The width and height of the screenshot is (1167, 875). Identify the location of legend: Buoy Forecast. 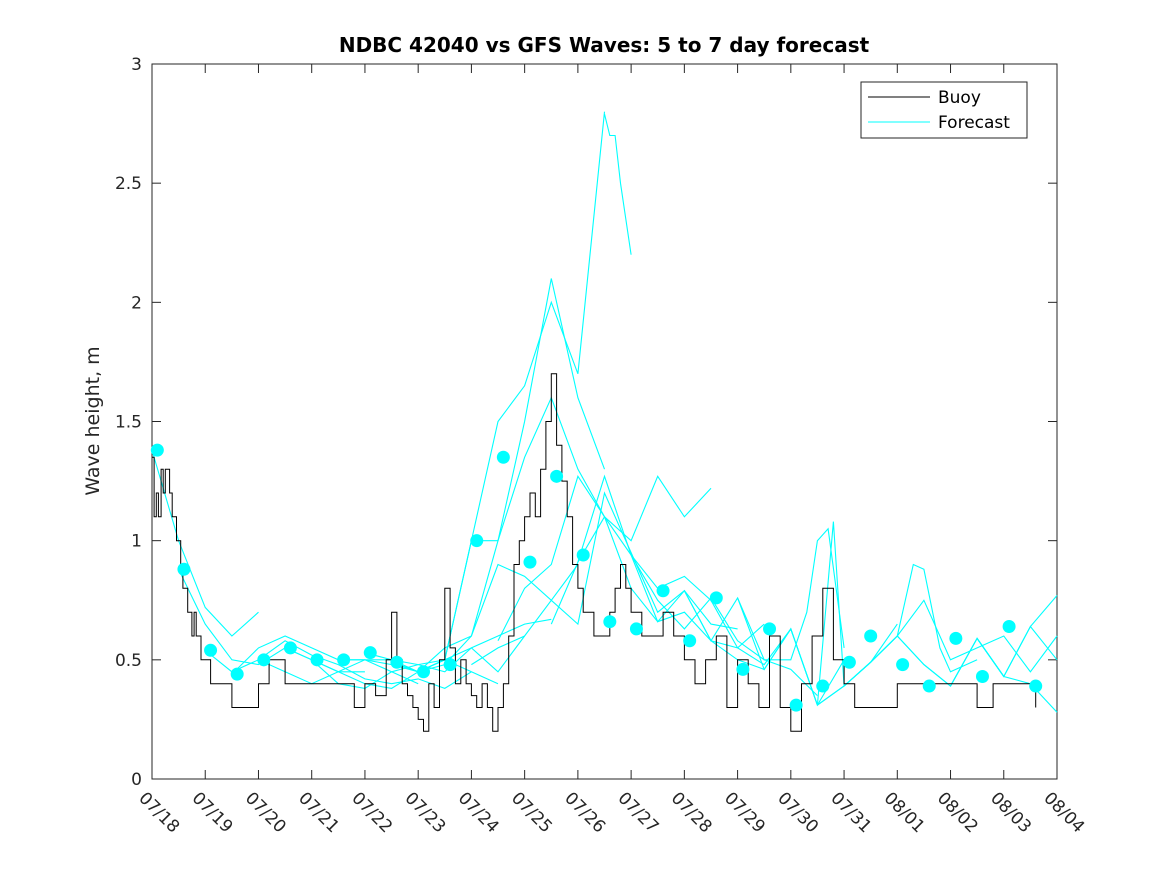
(944, 110).